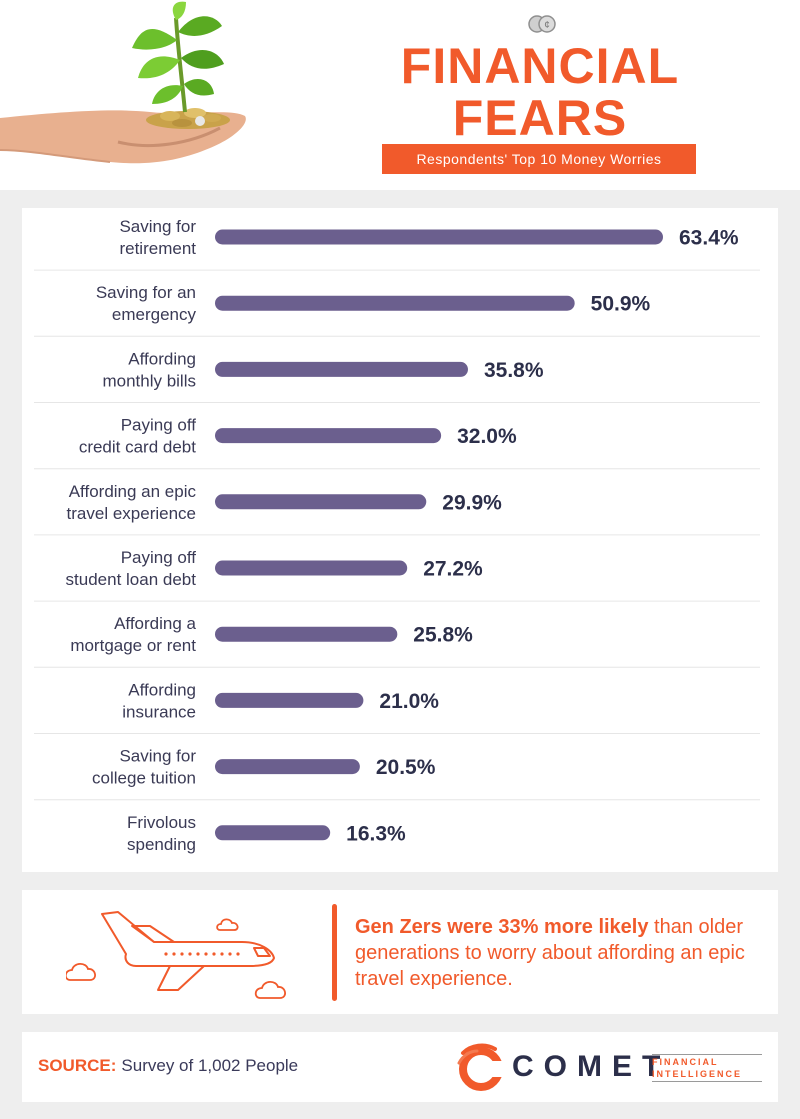 The width and height of the screenshot is (800, 1119). What do you see at coordinates (123, 82) in the screenshot?
I see `plant-in-hand-icon` at bounding box center [123, 82].